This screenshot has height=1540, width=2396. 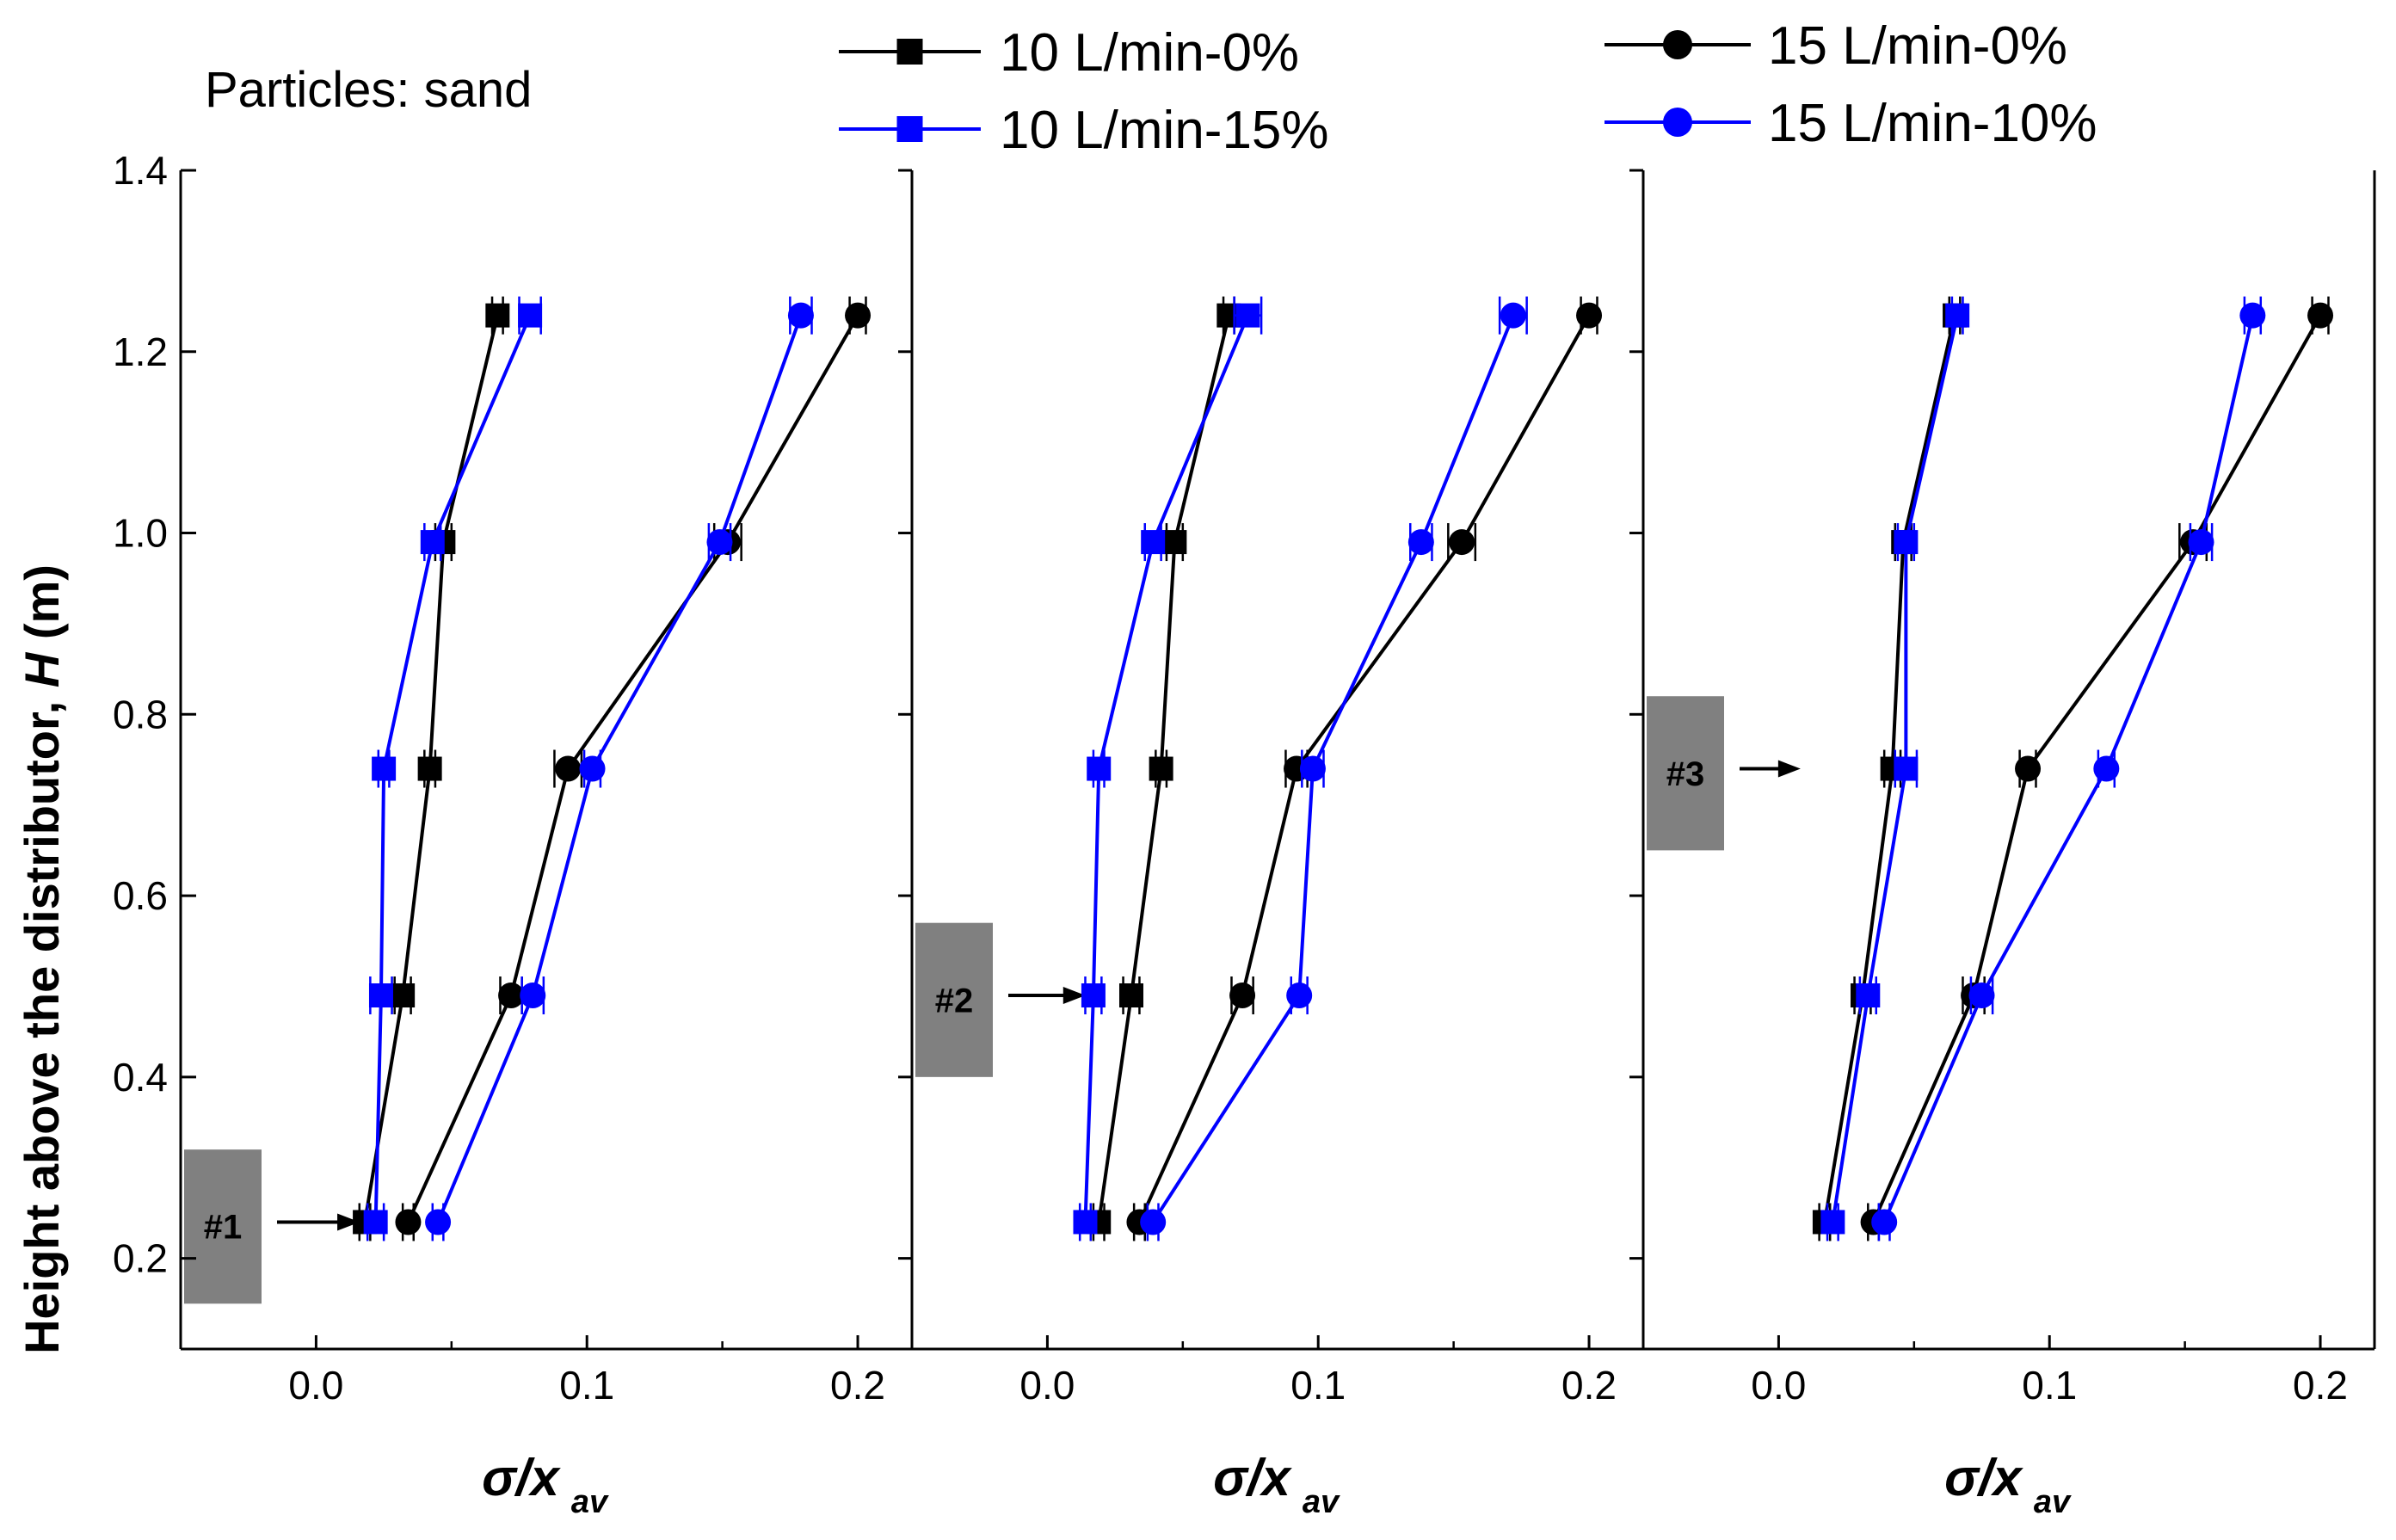 What do you see at coordinates (1164, 131) in the screenshot?
I see `legend-label: 10 L/min-15%` at bounding box center [1164, 131].